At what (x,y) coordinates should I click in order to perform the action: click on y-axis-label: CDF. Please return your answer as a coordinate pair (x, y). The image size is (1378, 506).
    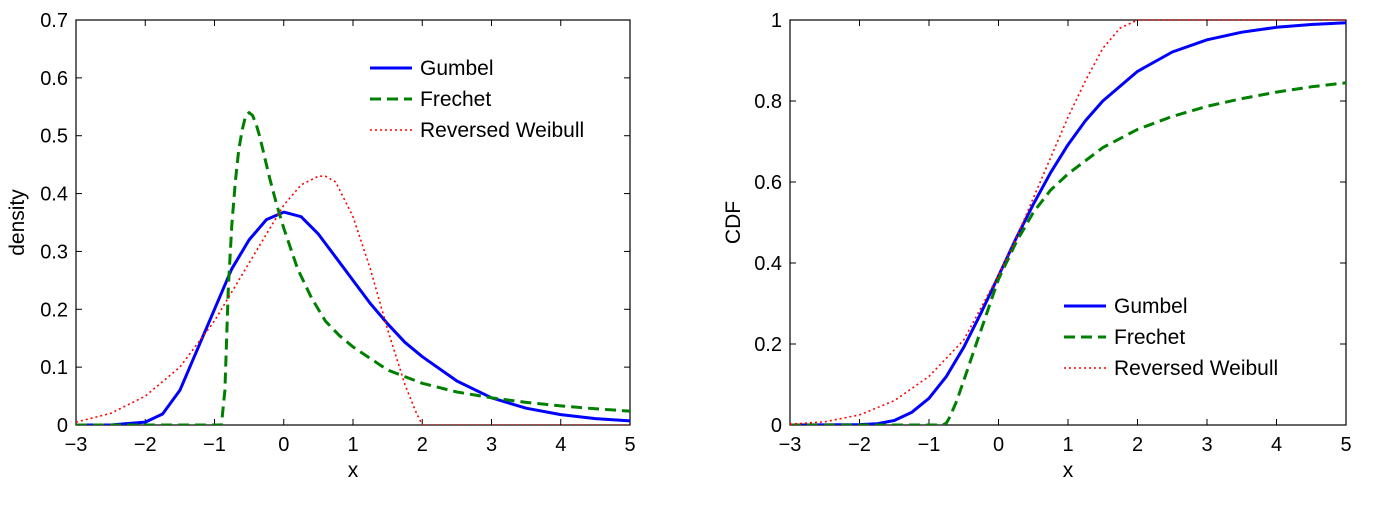
    Looking at the image, I should click on (733, 222).